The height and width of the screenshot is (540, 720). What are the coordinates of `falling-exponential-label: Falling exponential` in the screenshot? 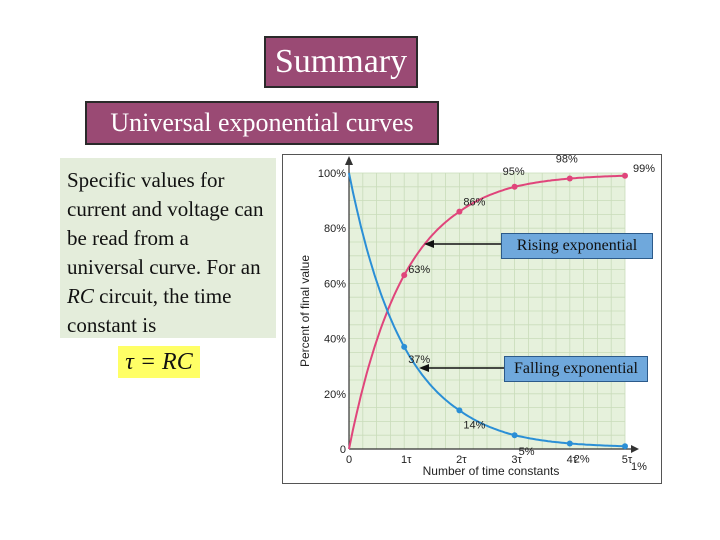 It's located at (576, 369).